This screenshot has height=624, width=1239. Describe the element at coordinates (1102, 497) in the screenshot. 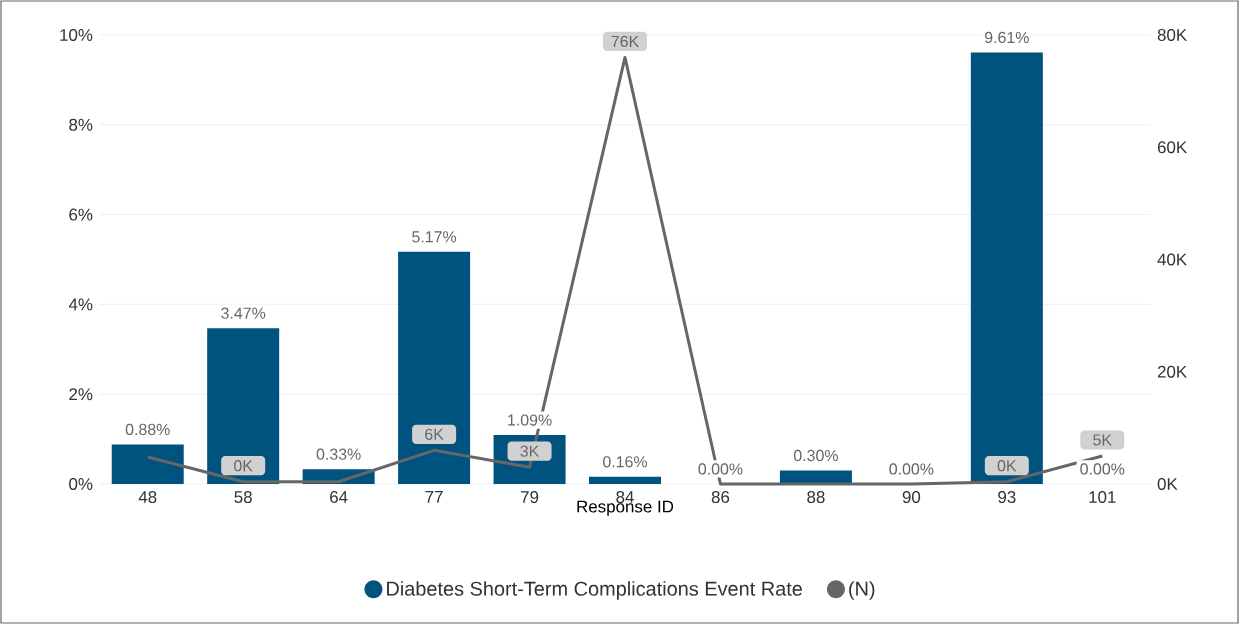

I see `x-tick-label: 101` at that location.